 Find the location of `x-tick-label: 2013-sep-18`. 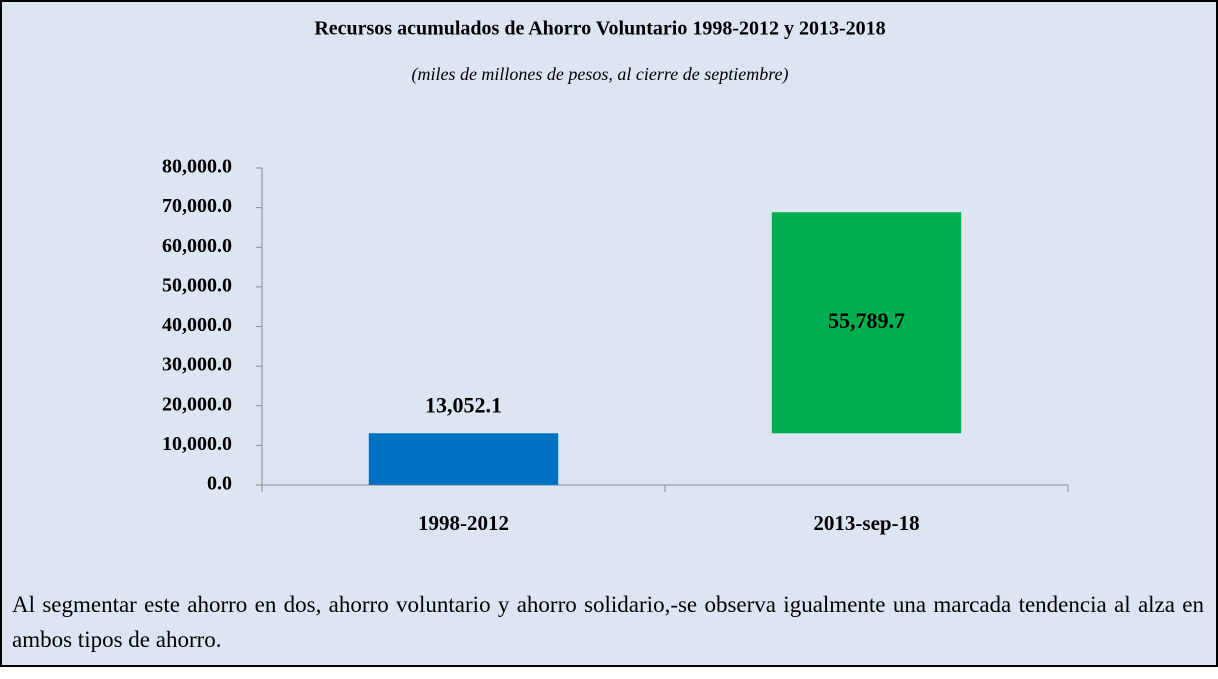

x-tick-label: 2013-sep-18 is located at coordinates (866, 523).